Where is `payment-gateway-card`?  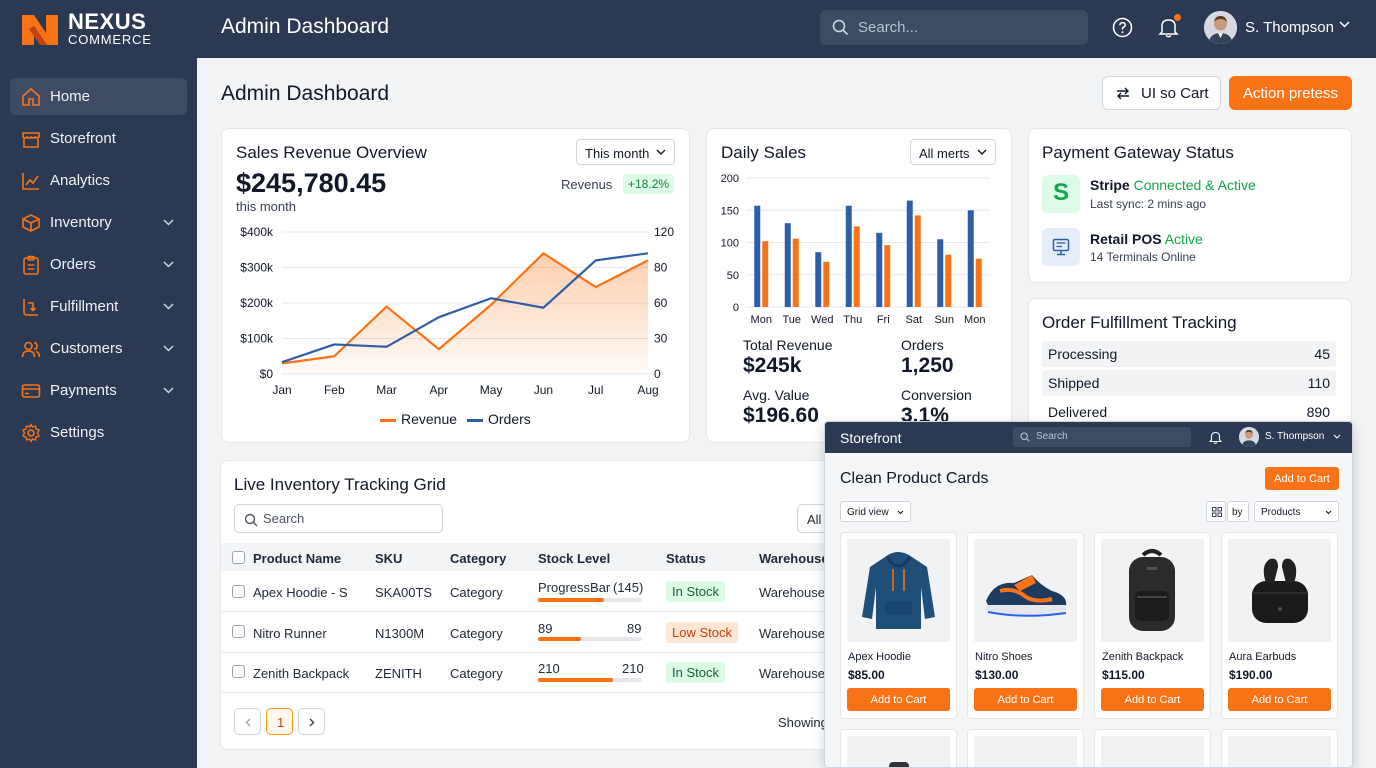
payment-gateway-card is located at coordinates (1190, 205).